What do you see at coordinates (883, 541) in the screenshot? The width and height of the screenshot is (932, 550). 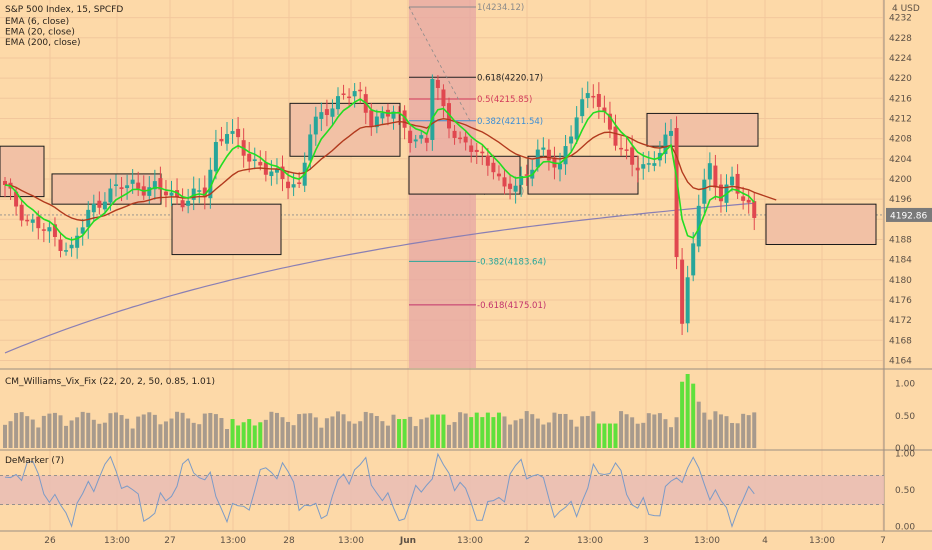 I see `time-axis-tick: 7` at bounding box center [883, 541].